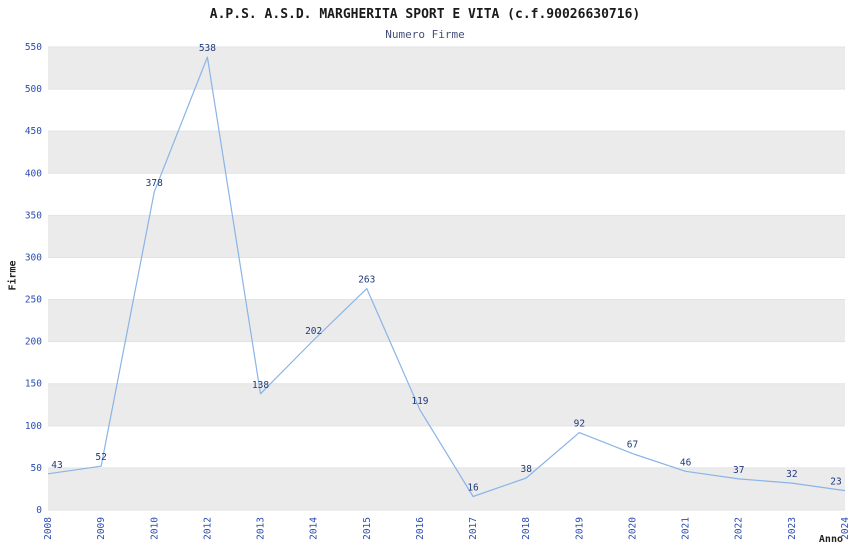 Image resolution: width=850 pixels, height=550 pixels. What do you see at coordinates (39, 510) in the screenshot?
I see `y-tick-label: 0` at bounding box center [39, 510].